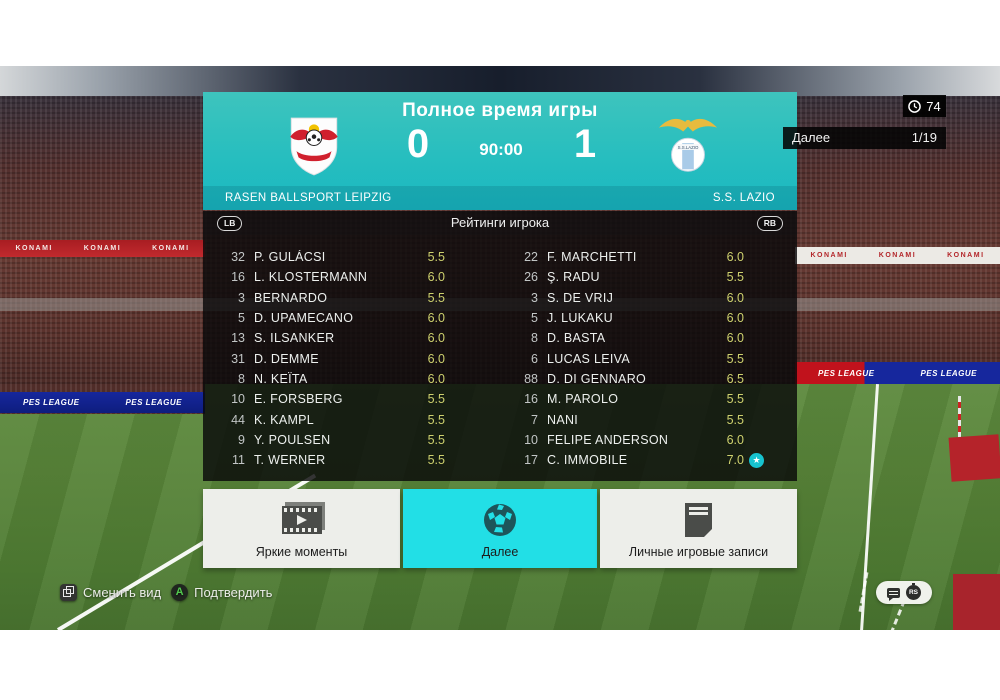 The height and width of the screenshot is (700, 1000). What do you see at coordinates (924, 106) in the screenshot?
I see `match-clock-box: 74` at bounding box center [924, 106].